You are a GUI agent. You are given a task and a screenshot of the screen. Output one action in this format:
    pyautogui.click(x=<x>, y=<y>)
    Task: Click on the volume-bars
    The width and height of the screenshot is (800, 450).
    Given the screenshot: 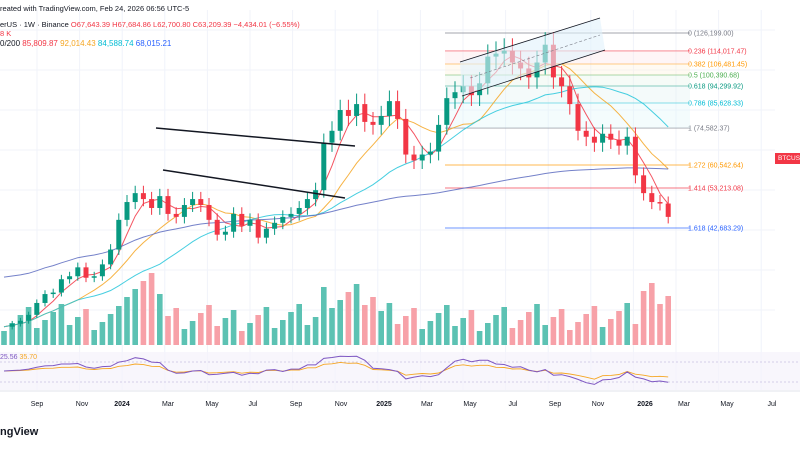 What is the action you would take?
    pyautogui.click(x=336, y=309)
    